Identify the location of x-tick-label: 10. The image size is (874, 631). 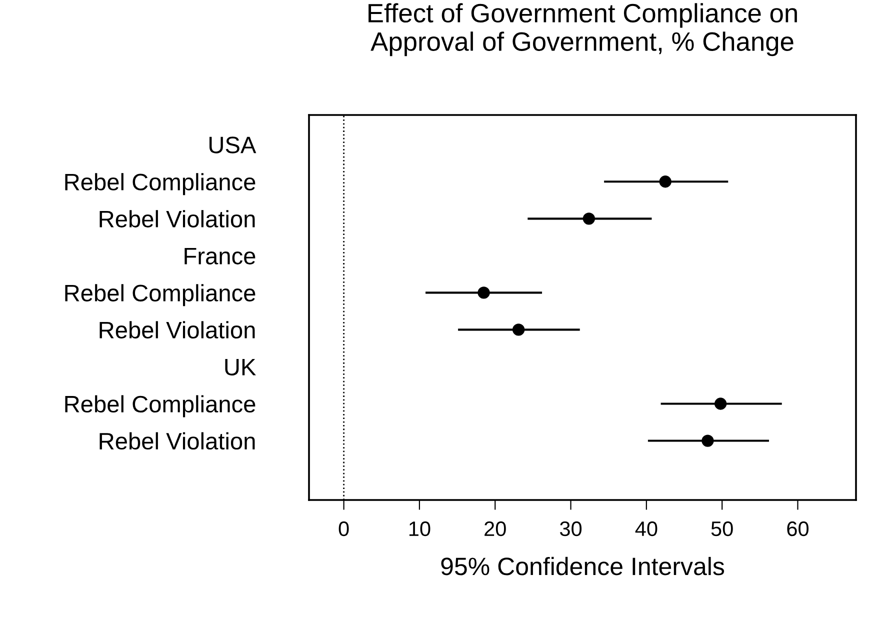
(419, 528).